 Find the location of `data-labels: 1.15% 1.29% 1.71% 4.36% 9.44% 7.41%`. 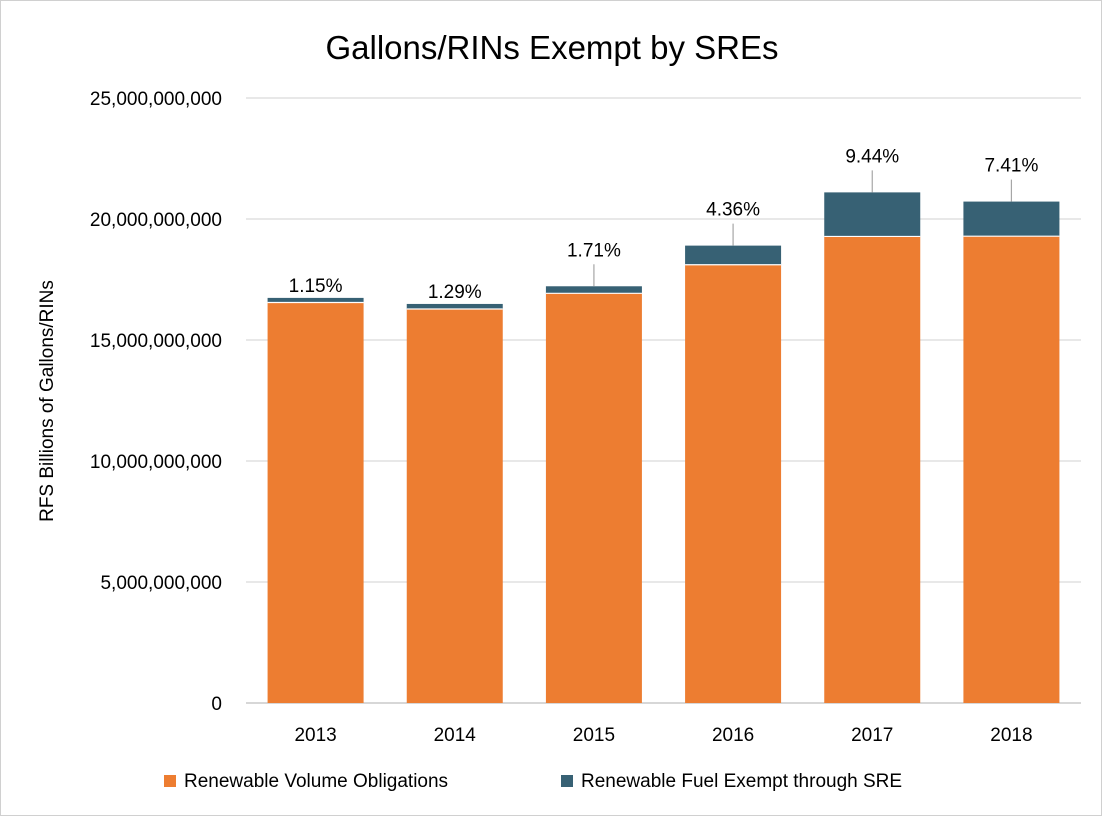

data-labels: 1.15% 1.29% 1.71% 4.36% 9.44% 7.41% is located at coordinates (664, 224).